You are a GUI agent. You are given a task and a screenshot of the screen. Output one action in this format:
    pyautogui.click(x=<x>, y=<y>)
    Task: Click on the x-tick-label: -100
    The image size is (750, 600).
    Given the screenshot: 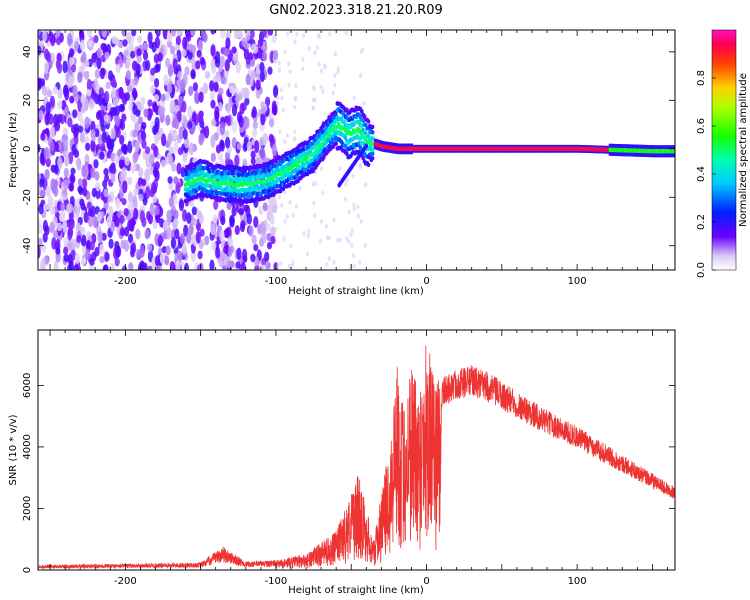 What is the action you would take?
    pyautogui.click(x=276, y=281)
    